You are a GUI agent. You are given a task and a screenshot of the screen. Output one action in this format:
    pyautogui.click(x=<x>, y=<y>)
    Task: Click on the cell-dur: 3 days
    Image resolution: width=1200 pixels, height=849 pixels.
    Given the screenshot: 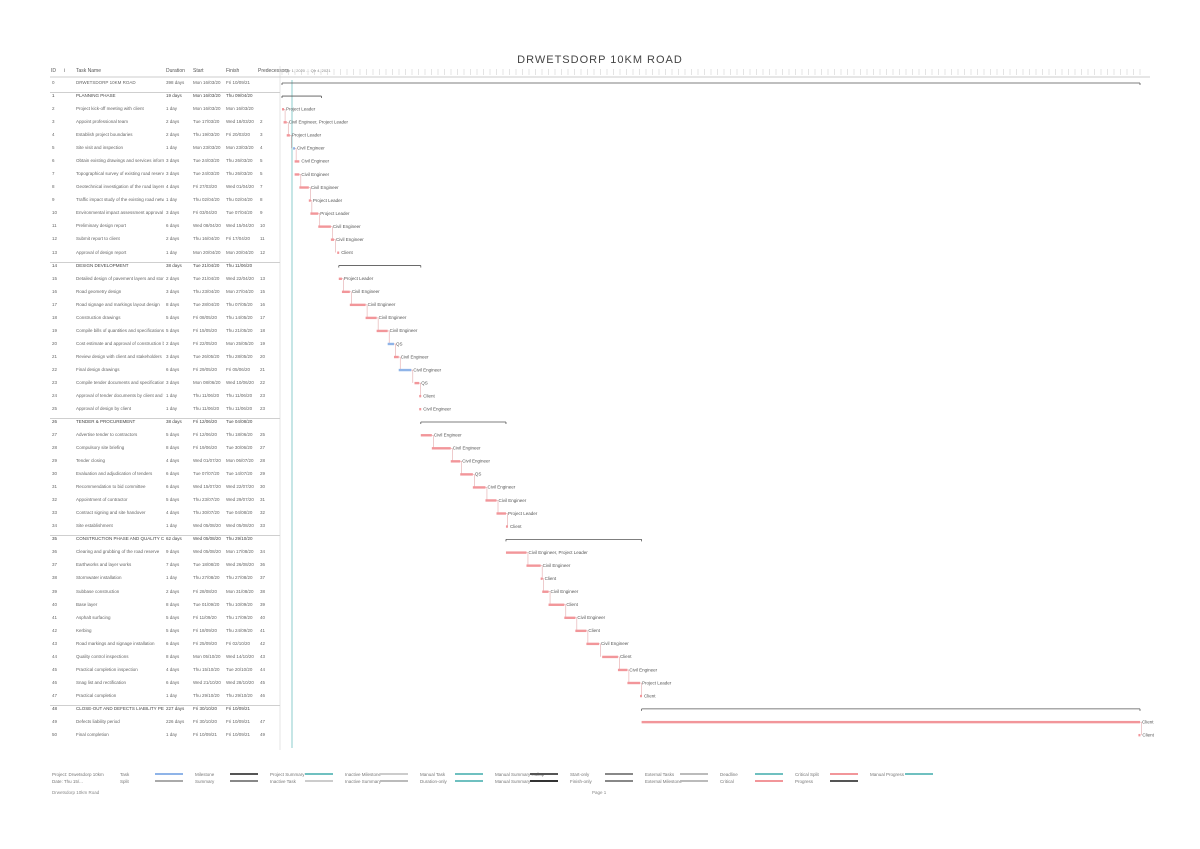 What is the action you would take?
    pyautogui.click(x=173, y=174)
    